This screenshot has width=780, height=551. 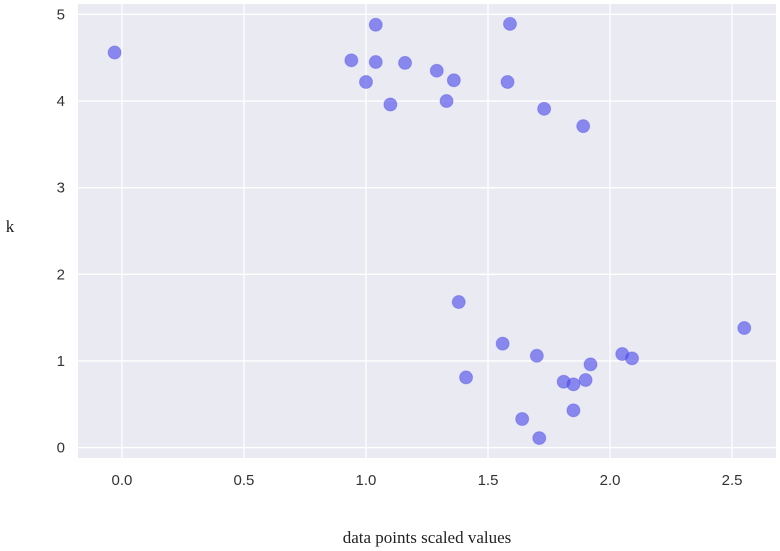 What do you see at coordinates (122, 480) in the screenshot?
I see `x-tick-label: 0.0` at bounding box center [122, 480].